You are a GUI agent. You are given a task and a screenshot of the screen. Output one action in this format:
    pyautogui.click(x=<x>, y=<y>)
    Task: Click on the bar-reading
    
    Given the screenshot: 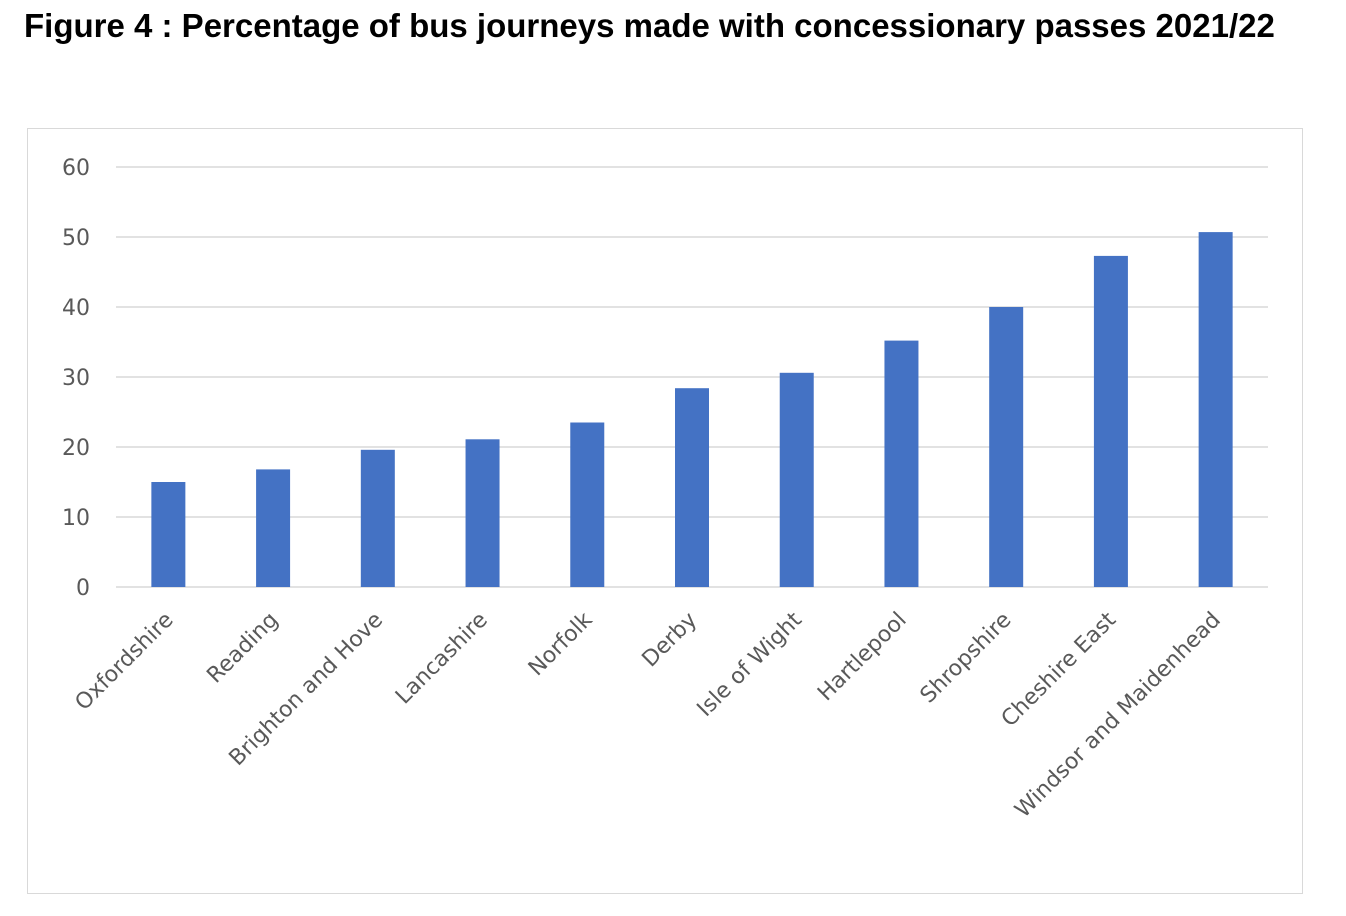 What is the action you would take?
    pyautogui.click(x=273, y=528)
    